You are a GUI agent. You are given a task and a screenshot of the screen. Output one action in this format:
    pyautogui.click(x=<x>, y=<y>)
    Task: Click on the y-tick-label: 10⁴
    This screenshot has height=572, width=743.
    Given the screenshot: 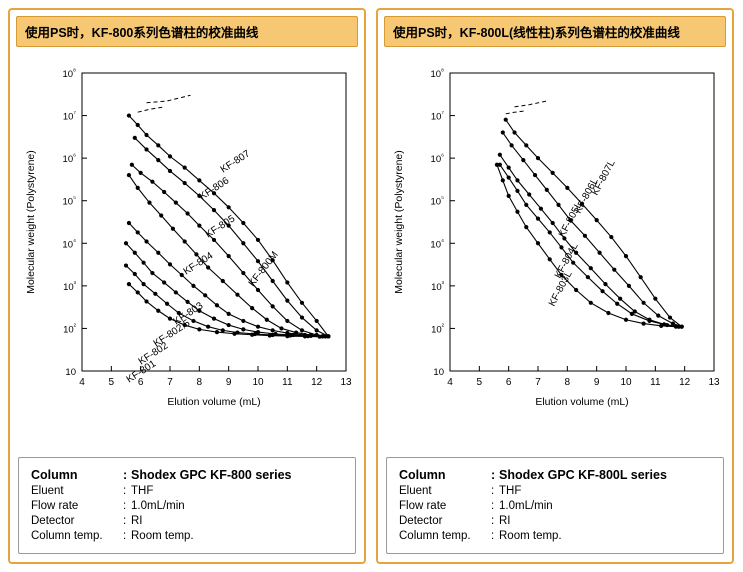 What is the action you would take?
    pyautogui.click(x=69, y=244)
    